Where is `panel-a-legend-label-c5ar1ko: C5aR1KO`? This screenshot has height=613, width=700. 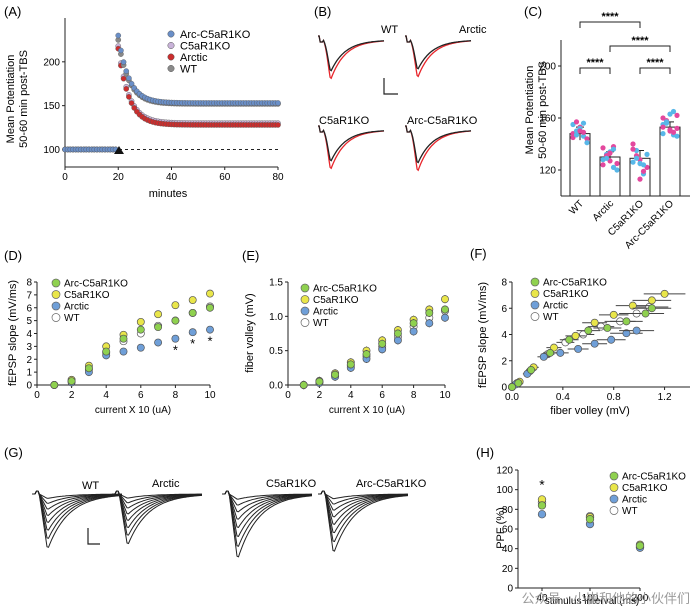
panel-a-legend-label-c5ar1ko: C5aR1KO is located at coordinates (205, 47).